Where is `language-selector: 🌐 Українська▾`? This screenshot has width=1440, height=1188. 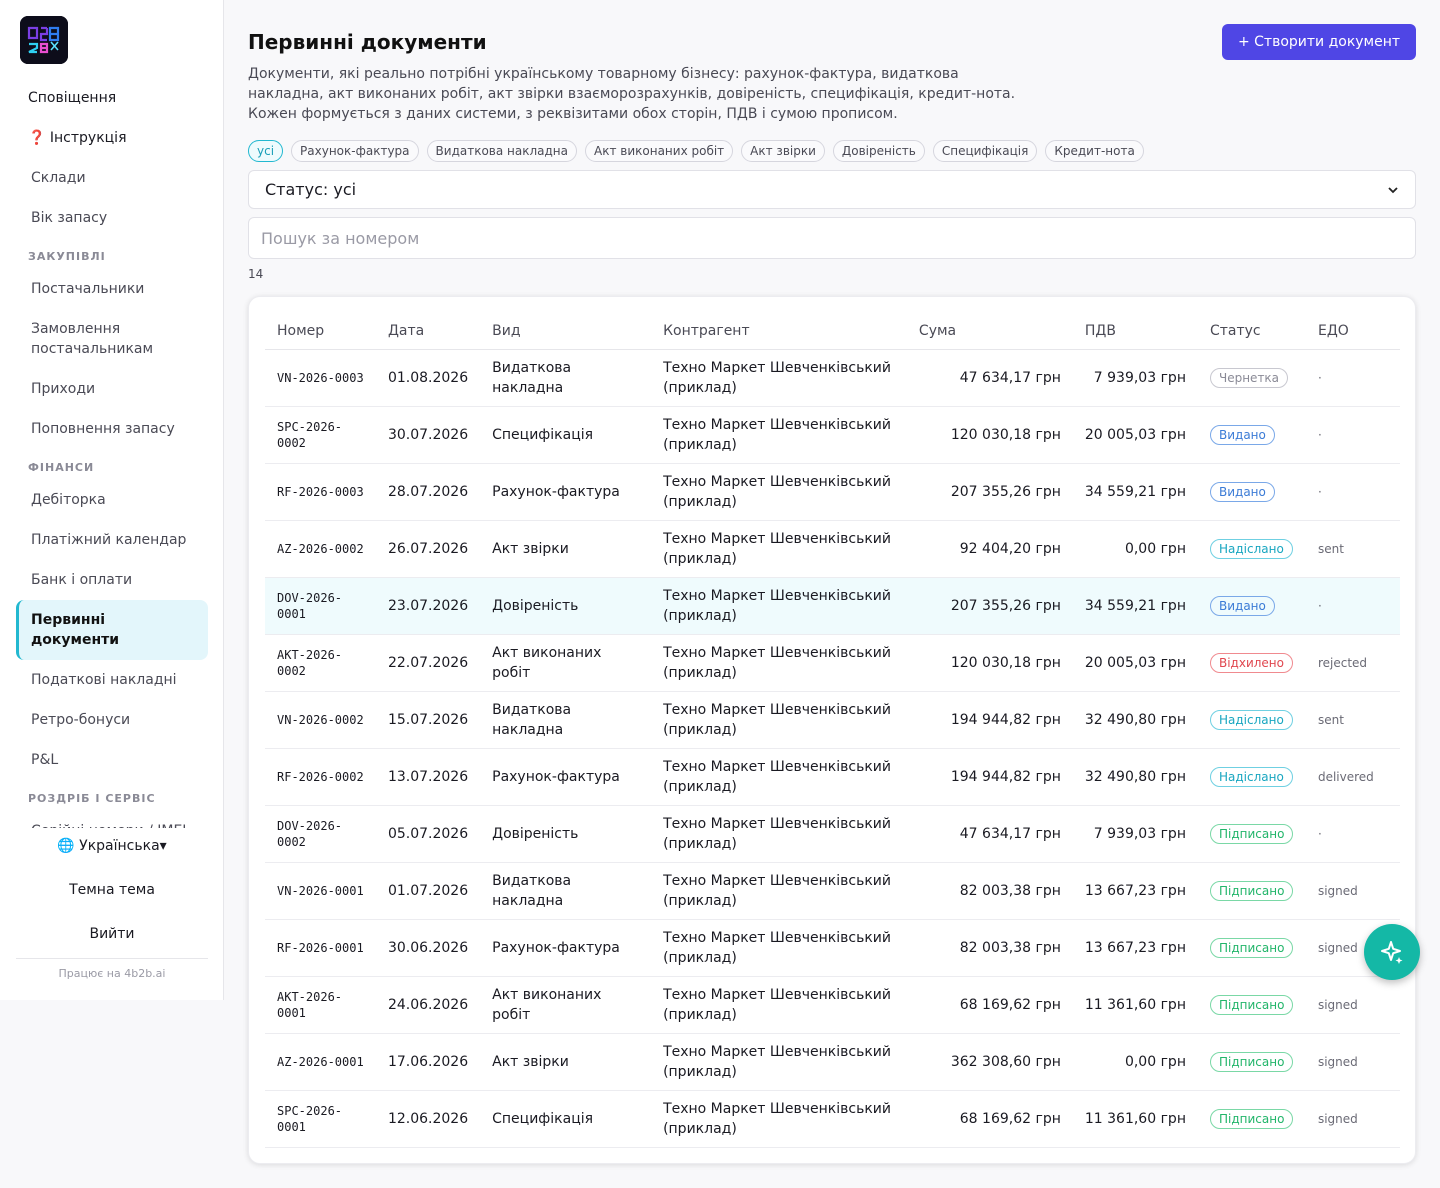 language-selector: 🌐 Українська▾ is located at coordinates (112, 846).